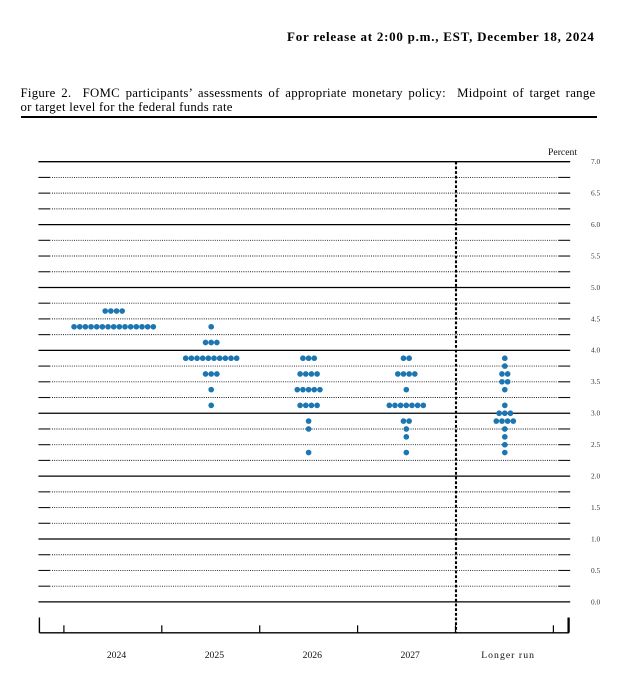 The width and height of the screenshot is (635, 696). Describe the element at coordinates (595, 538) in the screenshot. I see `svg-text: 1.0` at that location.